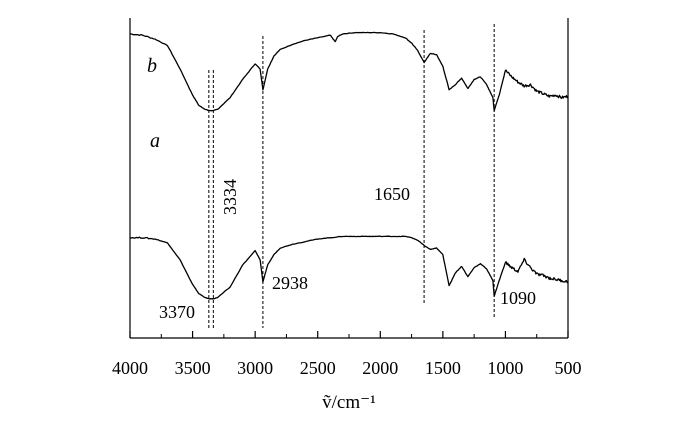  What do you see at coordinates (152, 66) in the screenshot?
I see `series-label-b: b` at bounding box center [152, 66].